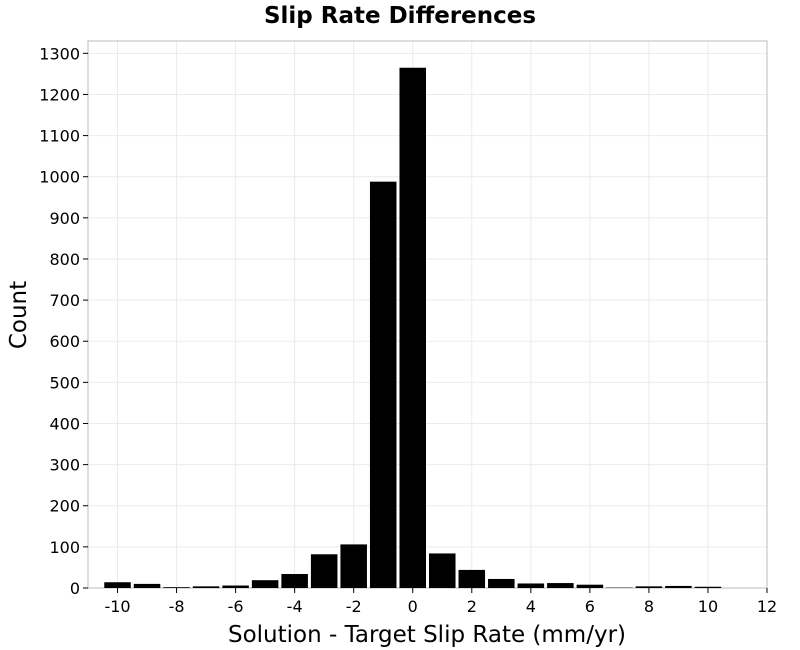  What do you see at coordinates (531, 606) in the screenshot?
I see `x-tick-label: 4` at bounding box center [531, 606].